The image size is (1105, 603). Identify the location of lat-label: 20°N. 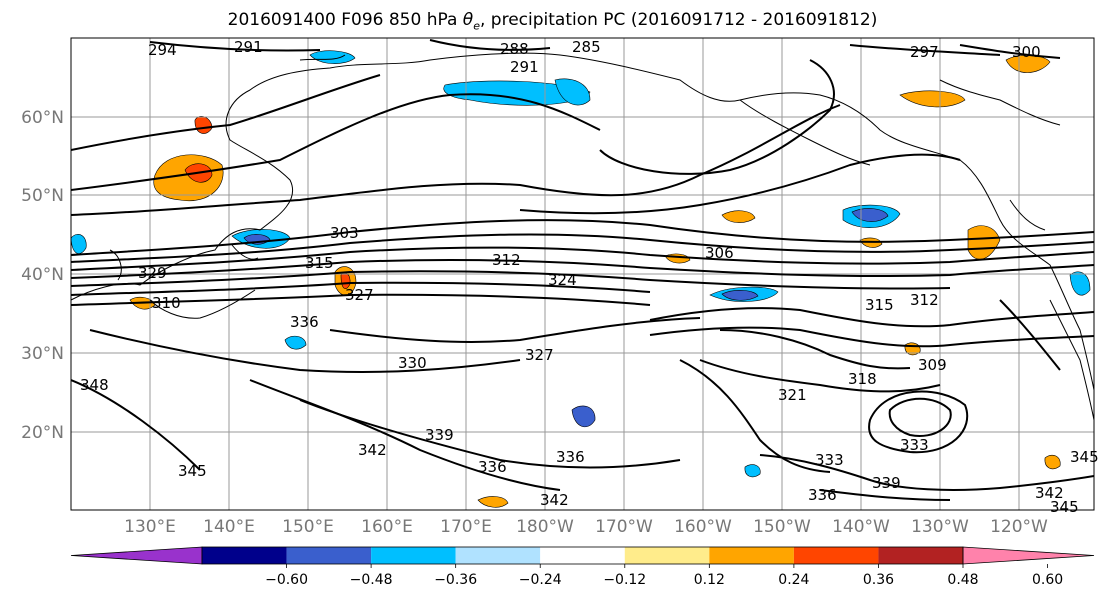
(42, 433).